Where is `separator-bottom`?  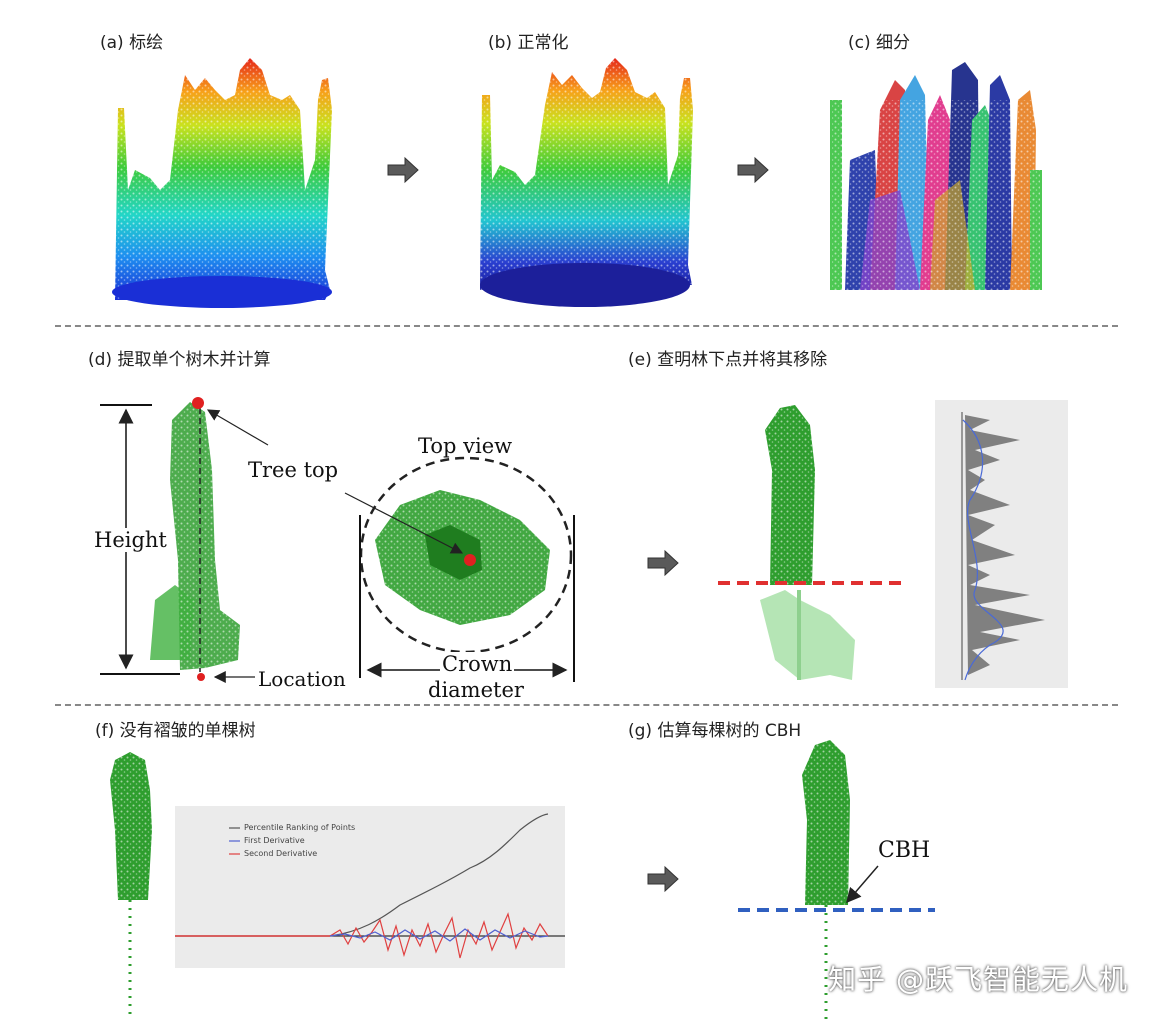 separator-bottom is located at coordinates (586, 705).